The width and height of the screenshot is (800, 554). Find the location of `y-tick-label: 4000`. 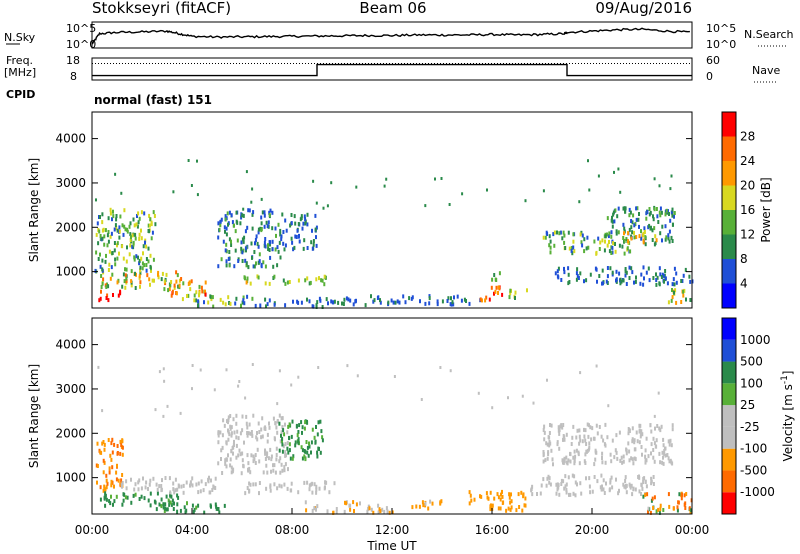

y-tick-label: 4000 is located at coordinates (70, 345).